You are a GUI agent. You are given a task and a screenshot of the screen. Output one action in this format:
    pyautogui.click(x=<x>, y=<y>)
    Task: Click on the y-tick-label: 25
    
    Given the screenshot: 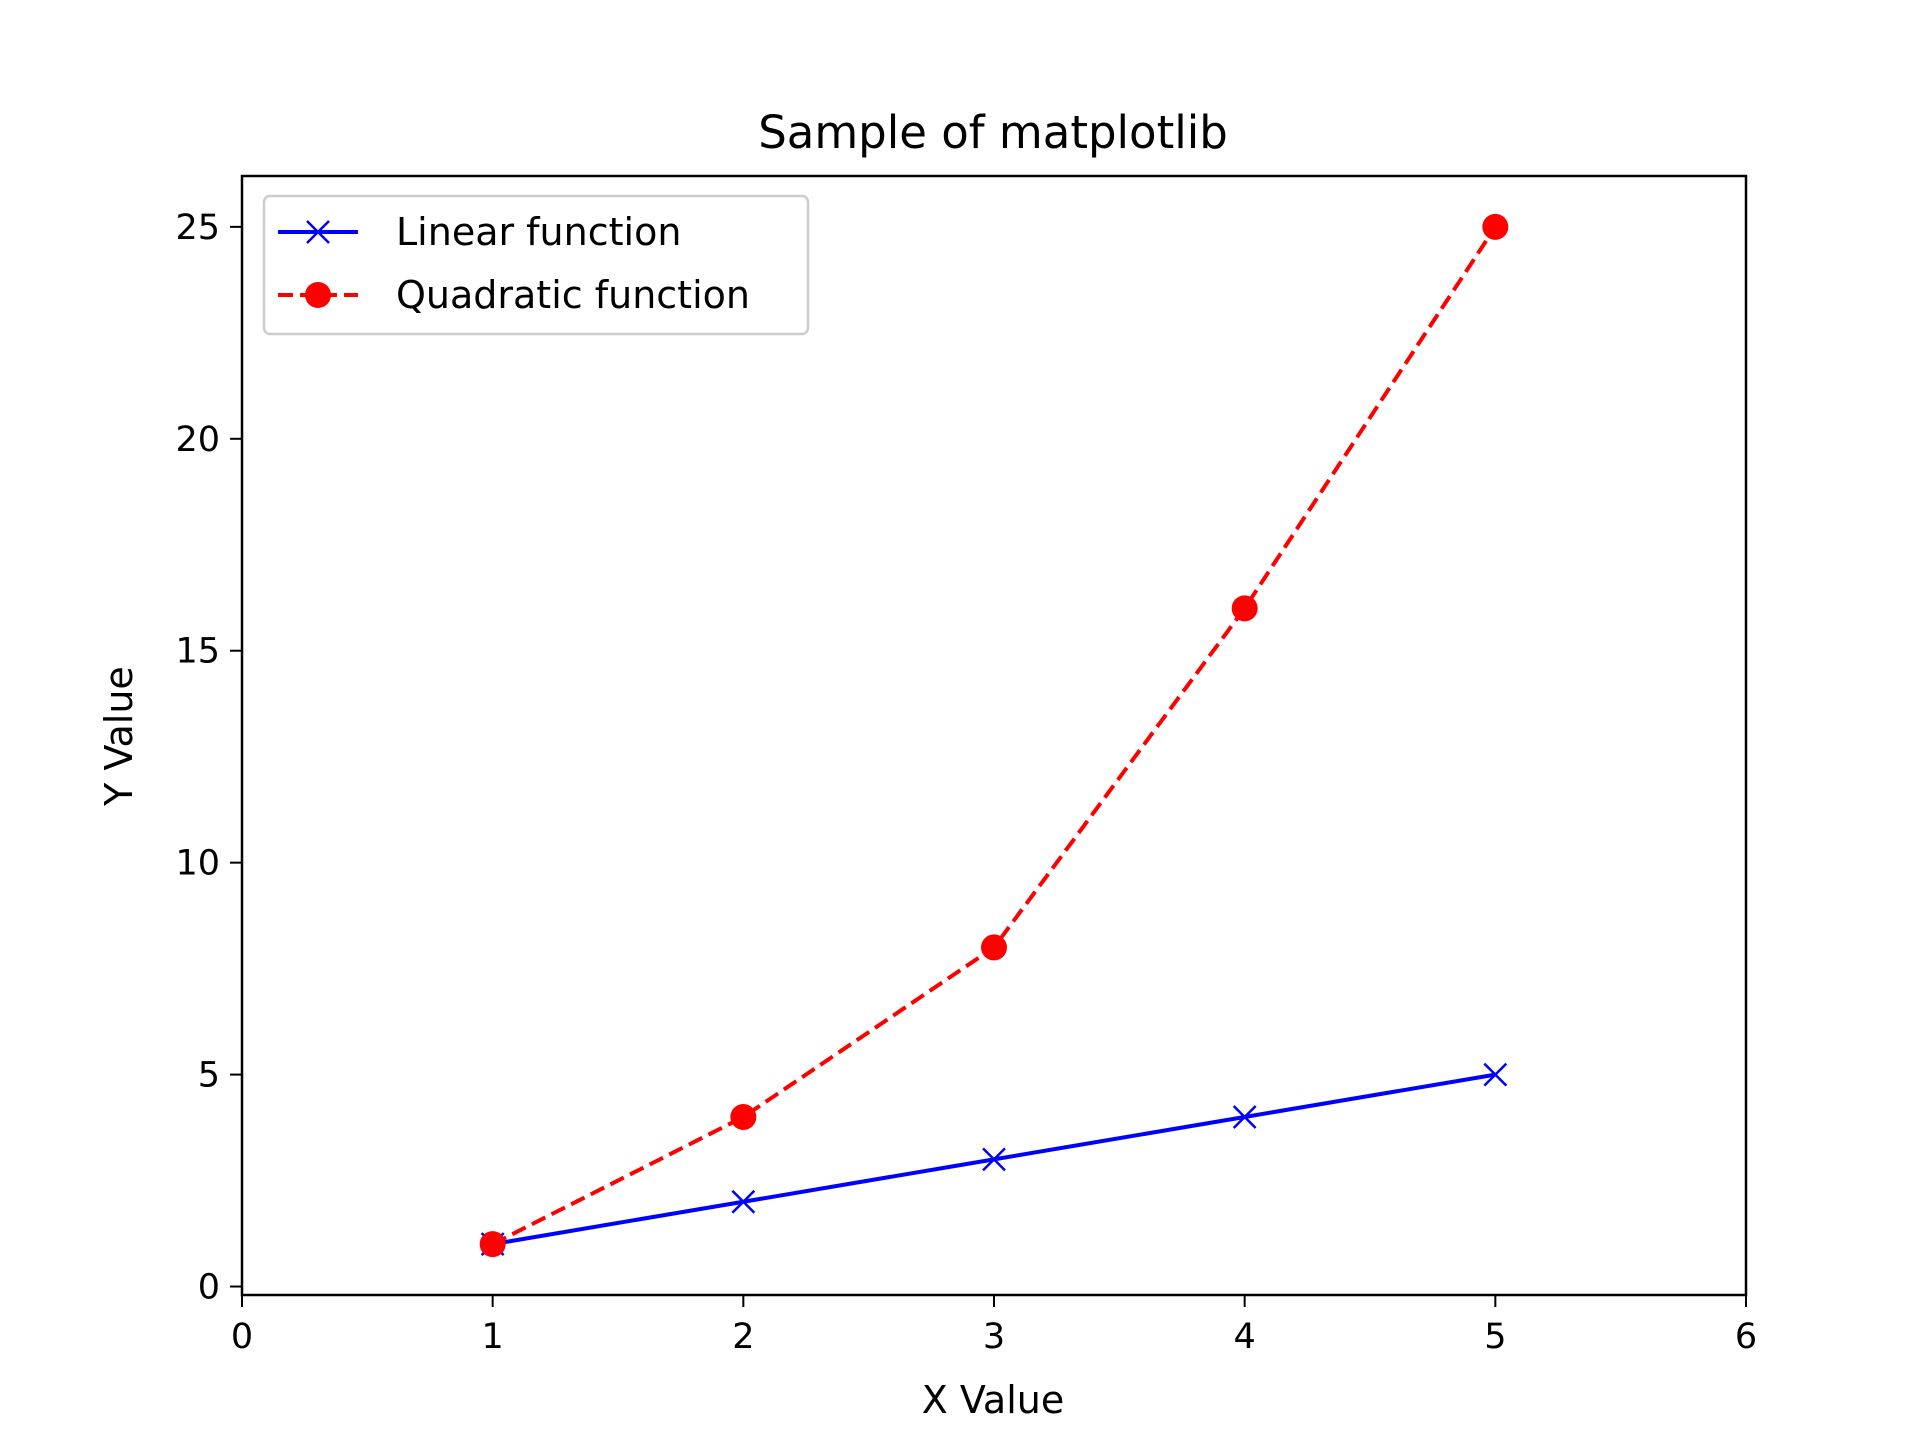 What is the action you would take?
    pyautogui.click(x=197, y=228)
    